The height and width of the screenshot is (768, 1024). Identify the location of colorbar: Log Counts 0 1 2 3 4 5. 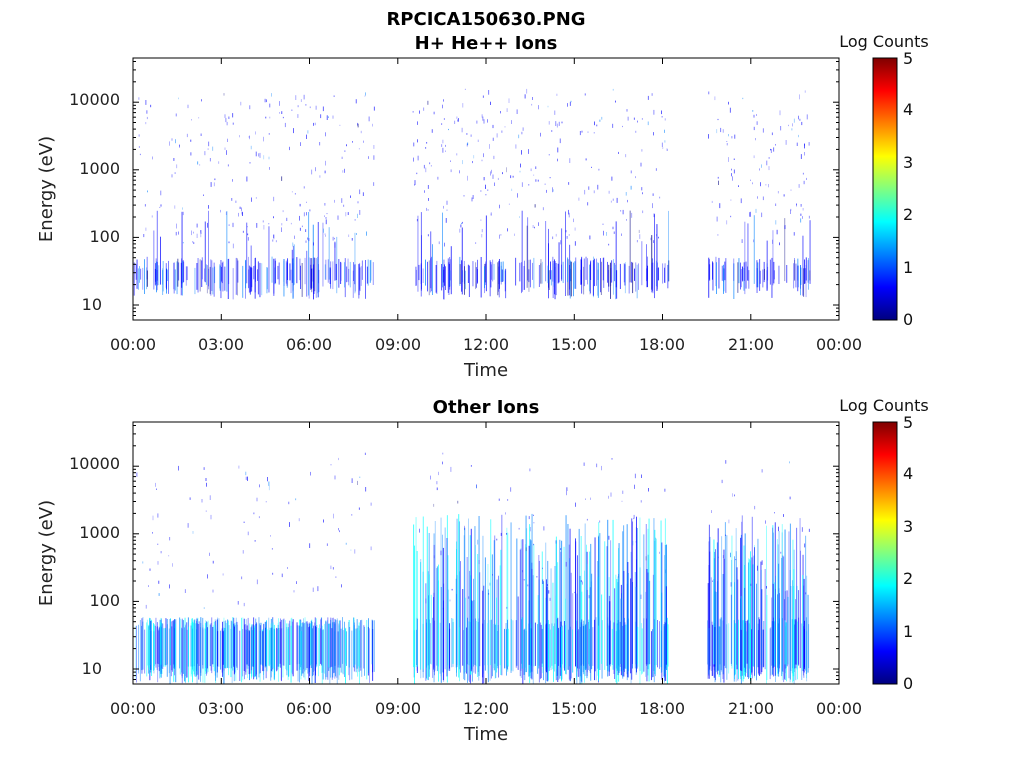
(884, 180).